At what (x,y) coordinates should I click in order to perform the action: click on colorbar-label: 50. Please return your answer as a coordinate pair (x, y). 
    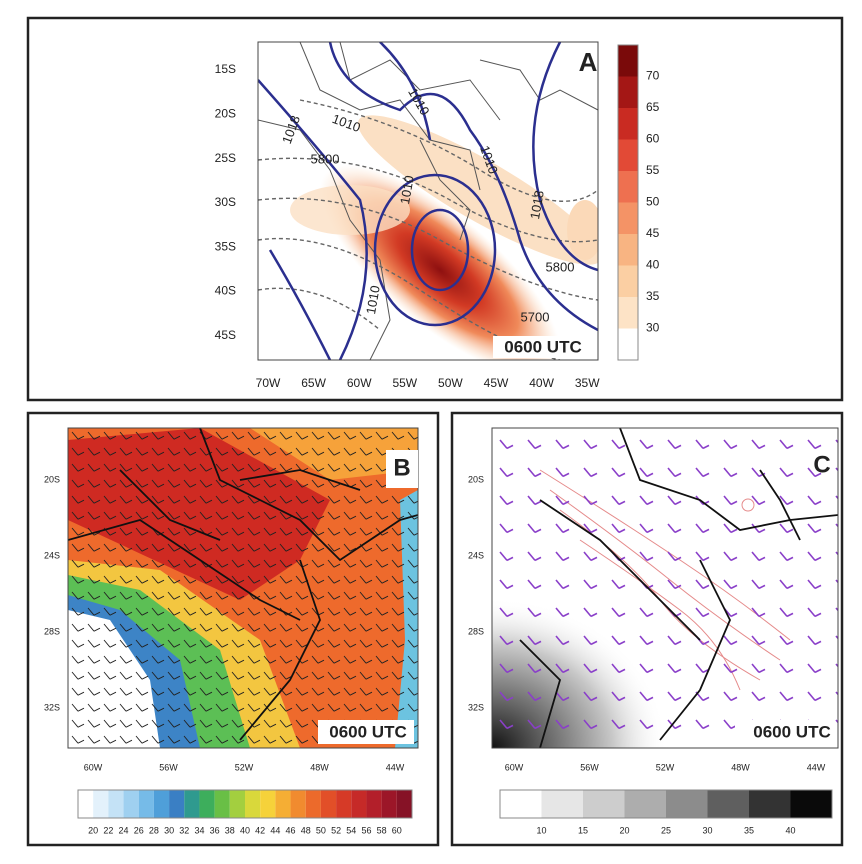
    Looking at the image, I should click on (321, 830).